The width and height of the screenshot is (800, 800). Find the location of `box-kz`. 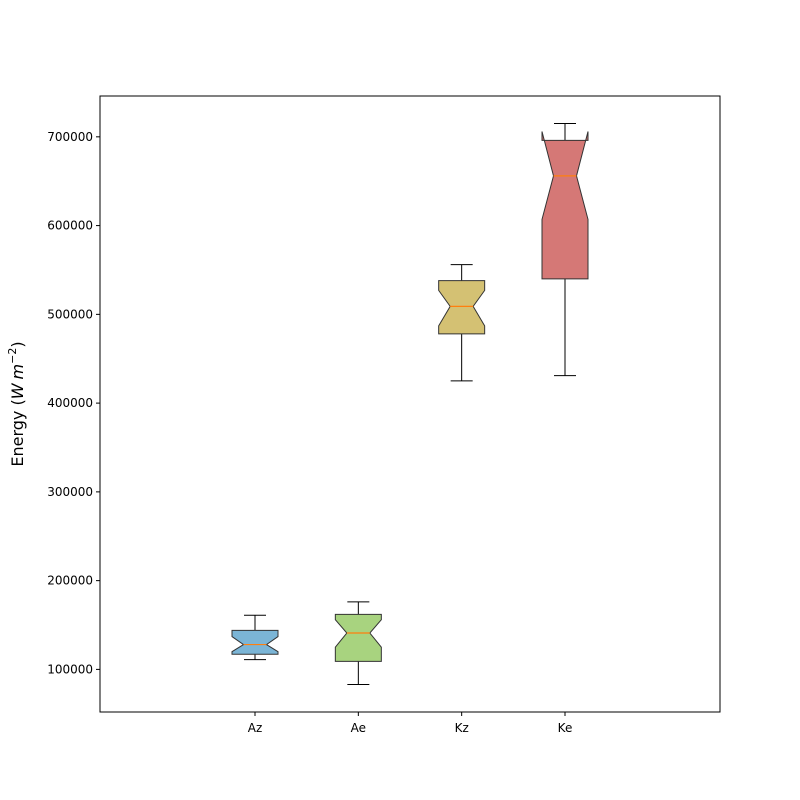

box-kz is located at coordinates (462, 323).